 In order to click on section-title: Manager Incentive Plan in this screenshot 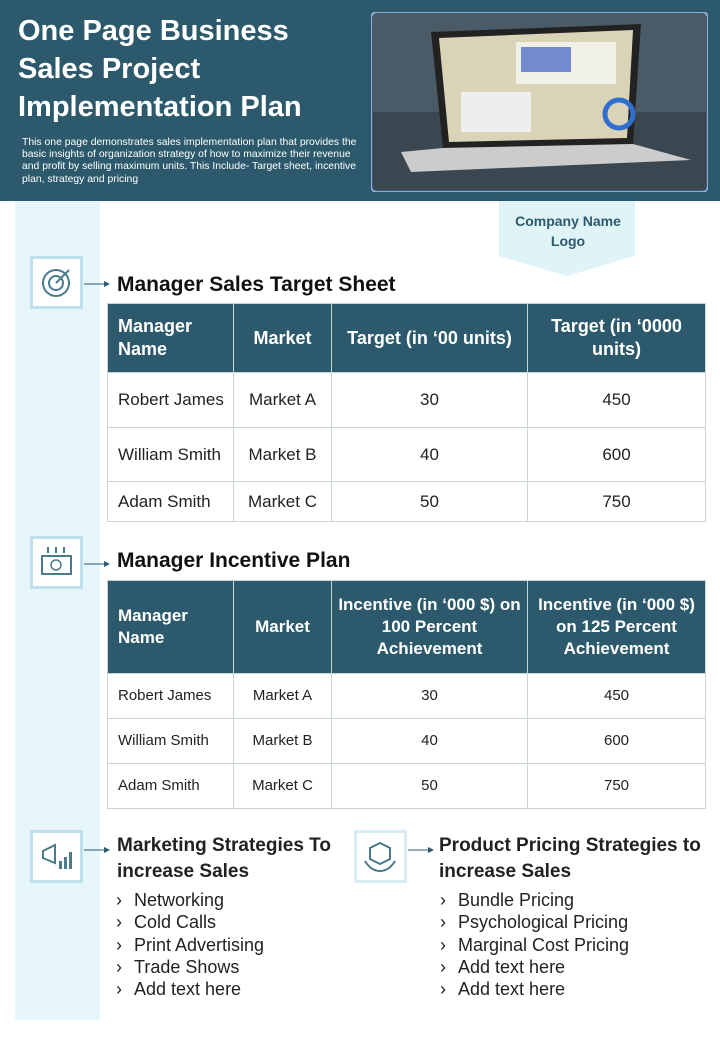, I will do `click(234, 560)`.